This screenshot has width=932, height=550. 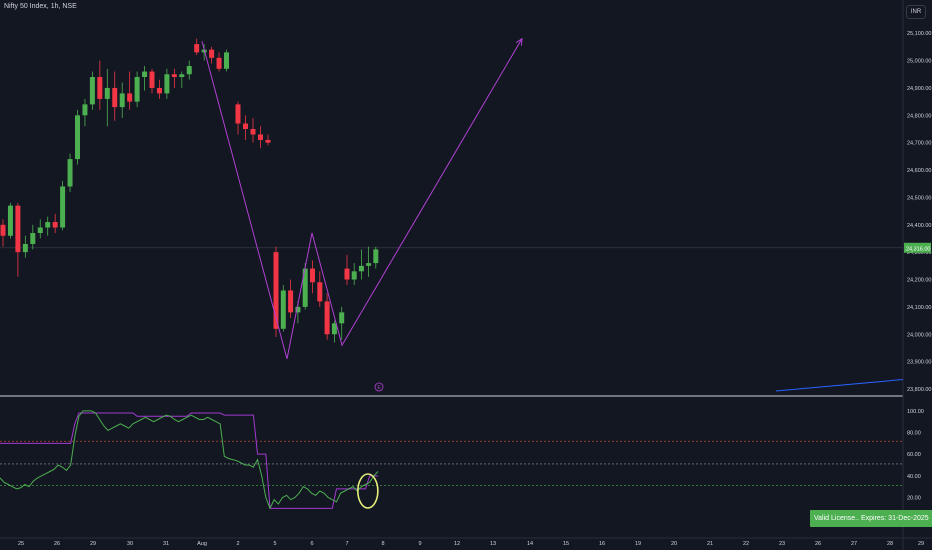 What do you see at coordinates (130, 544) in the screenshot?
I see `time-tick-label: 30` at bounding box center [130, 544].